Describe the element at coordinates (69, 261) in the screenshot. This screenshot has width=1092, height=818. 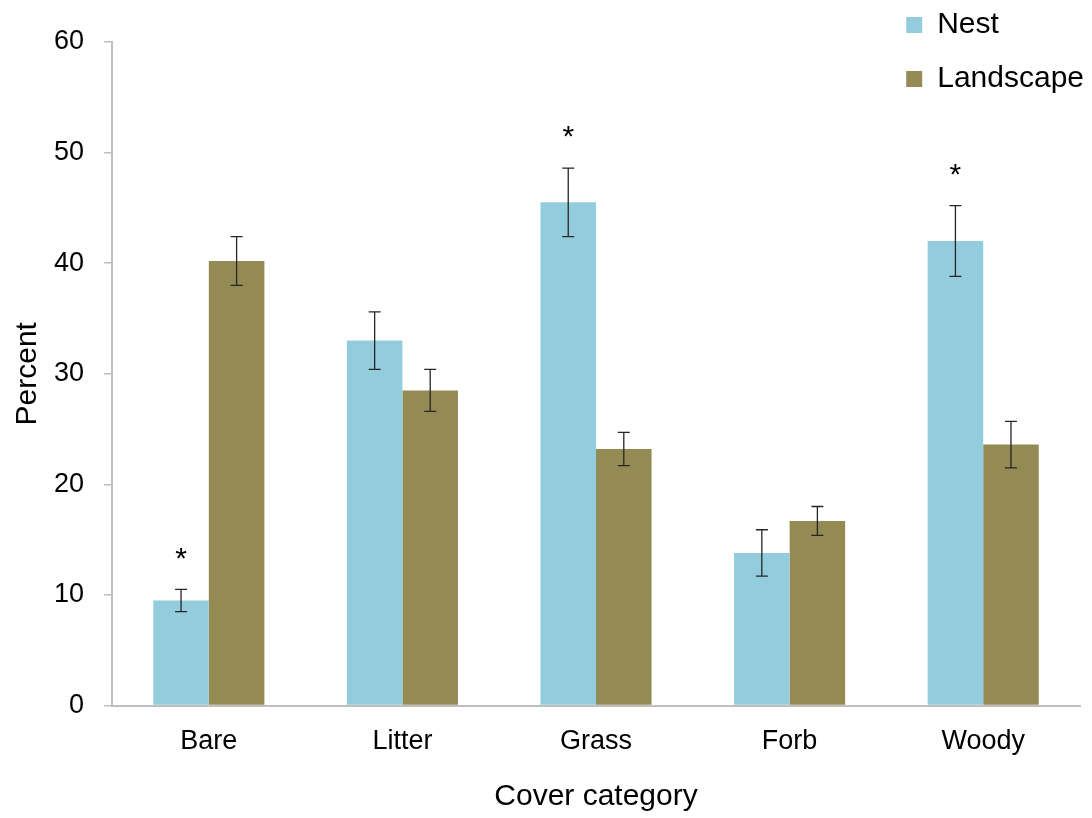
I see `y-tick-label: 40` at that location.